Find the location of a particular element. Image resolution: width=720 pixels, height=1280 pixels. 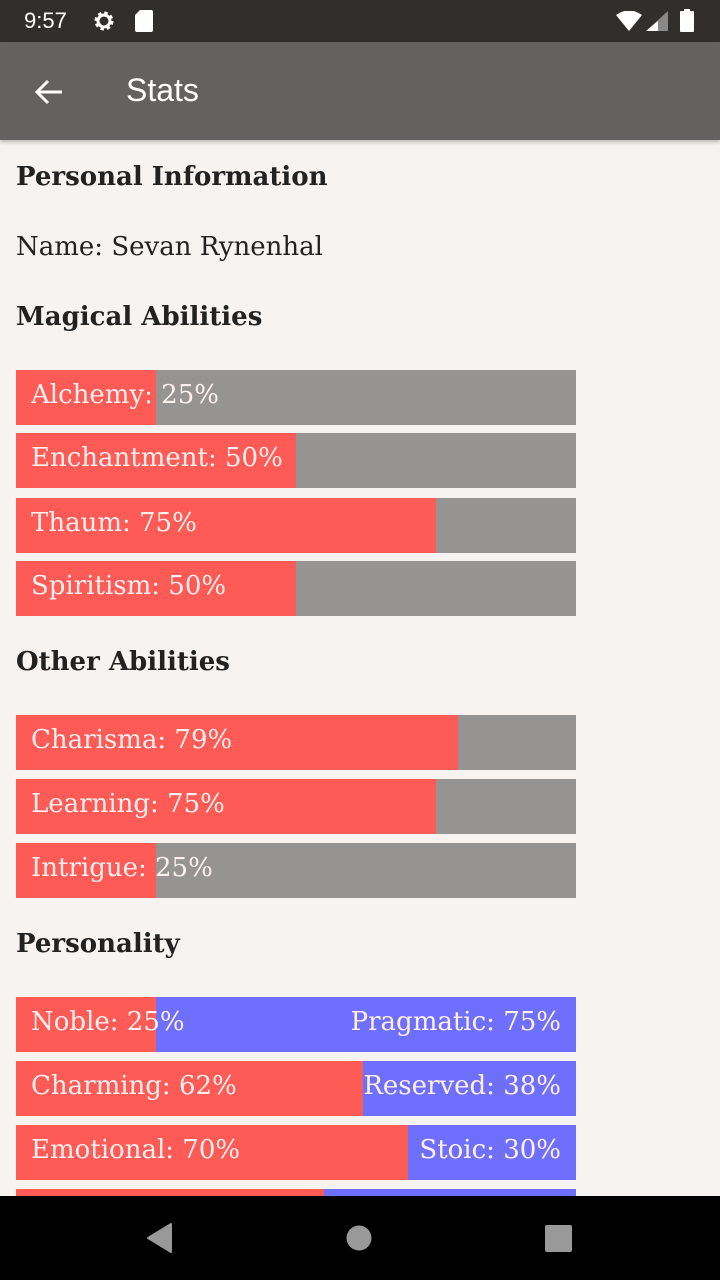

section-heading-magical: Magical Abilities is located at coordinates (139, 317).